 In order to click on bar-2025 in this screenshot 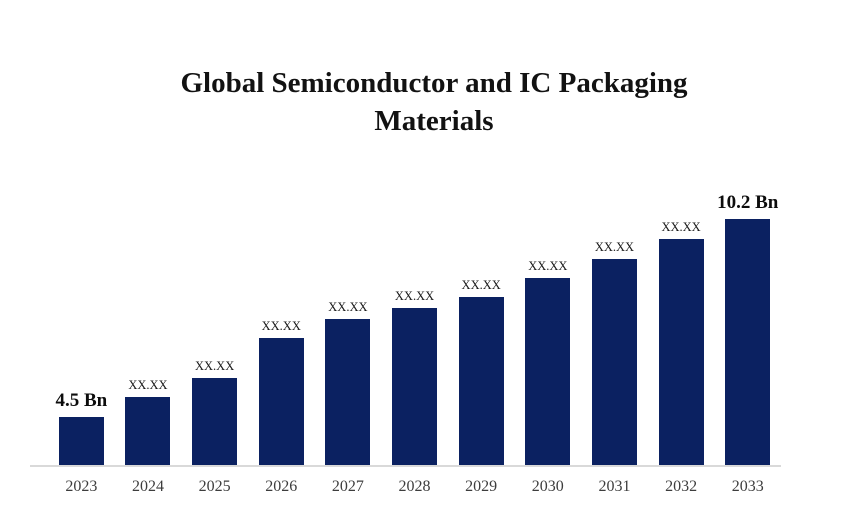, I will do `click(215, 422)`.